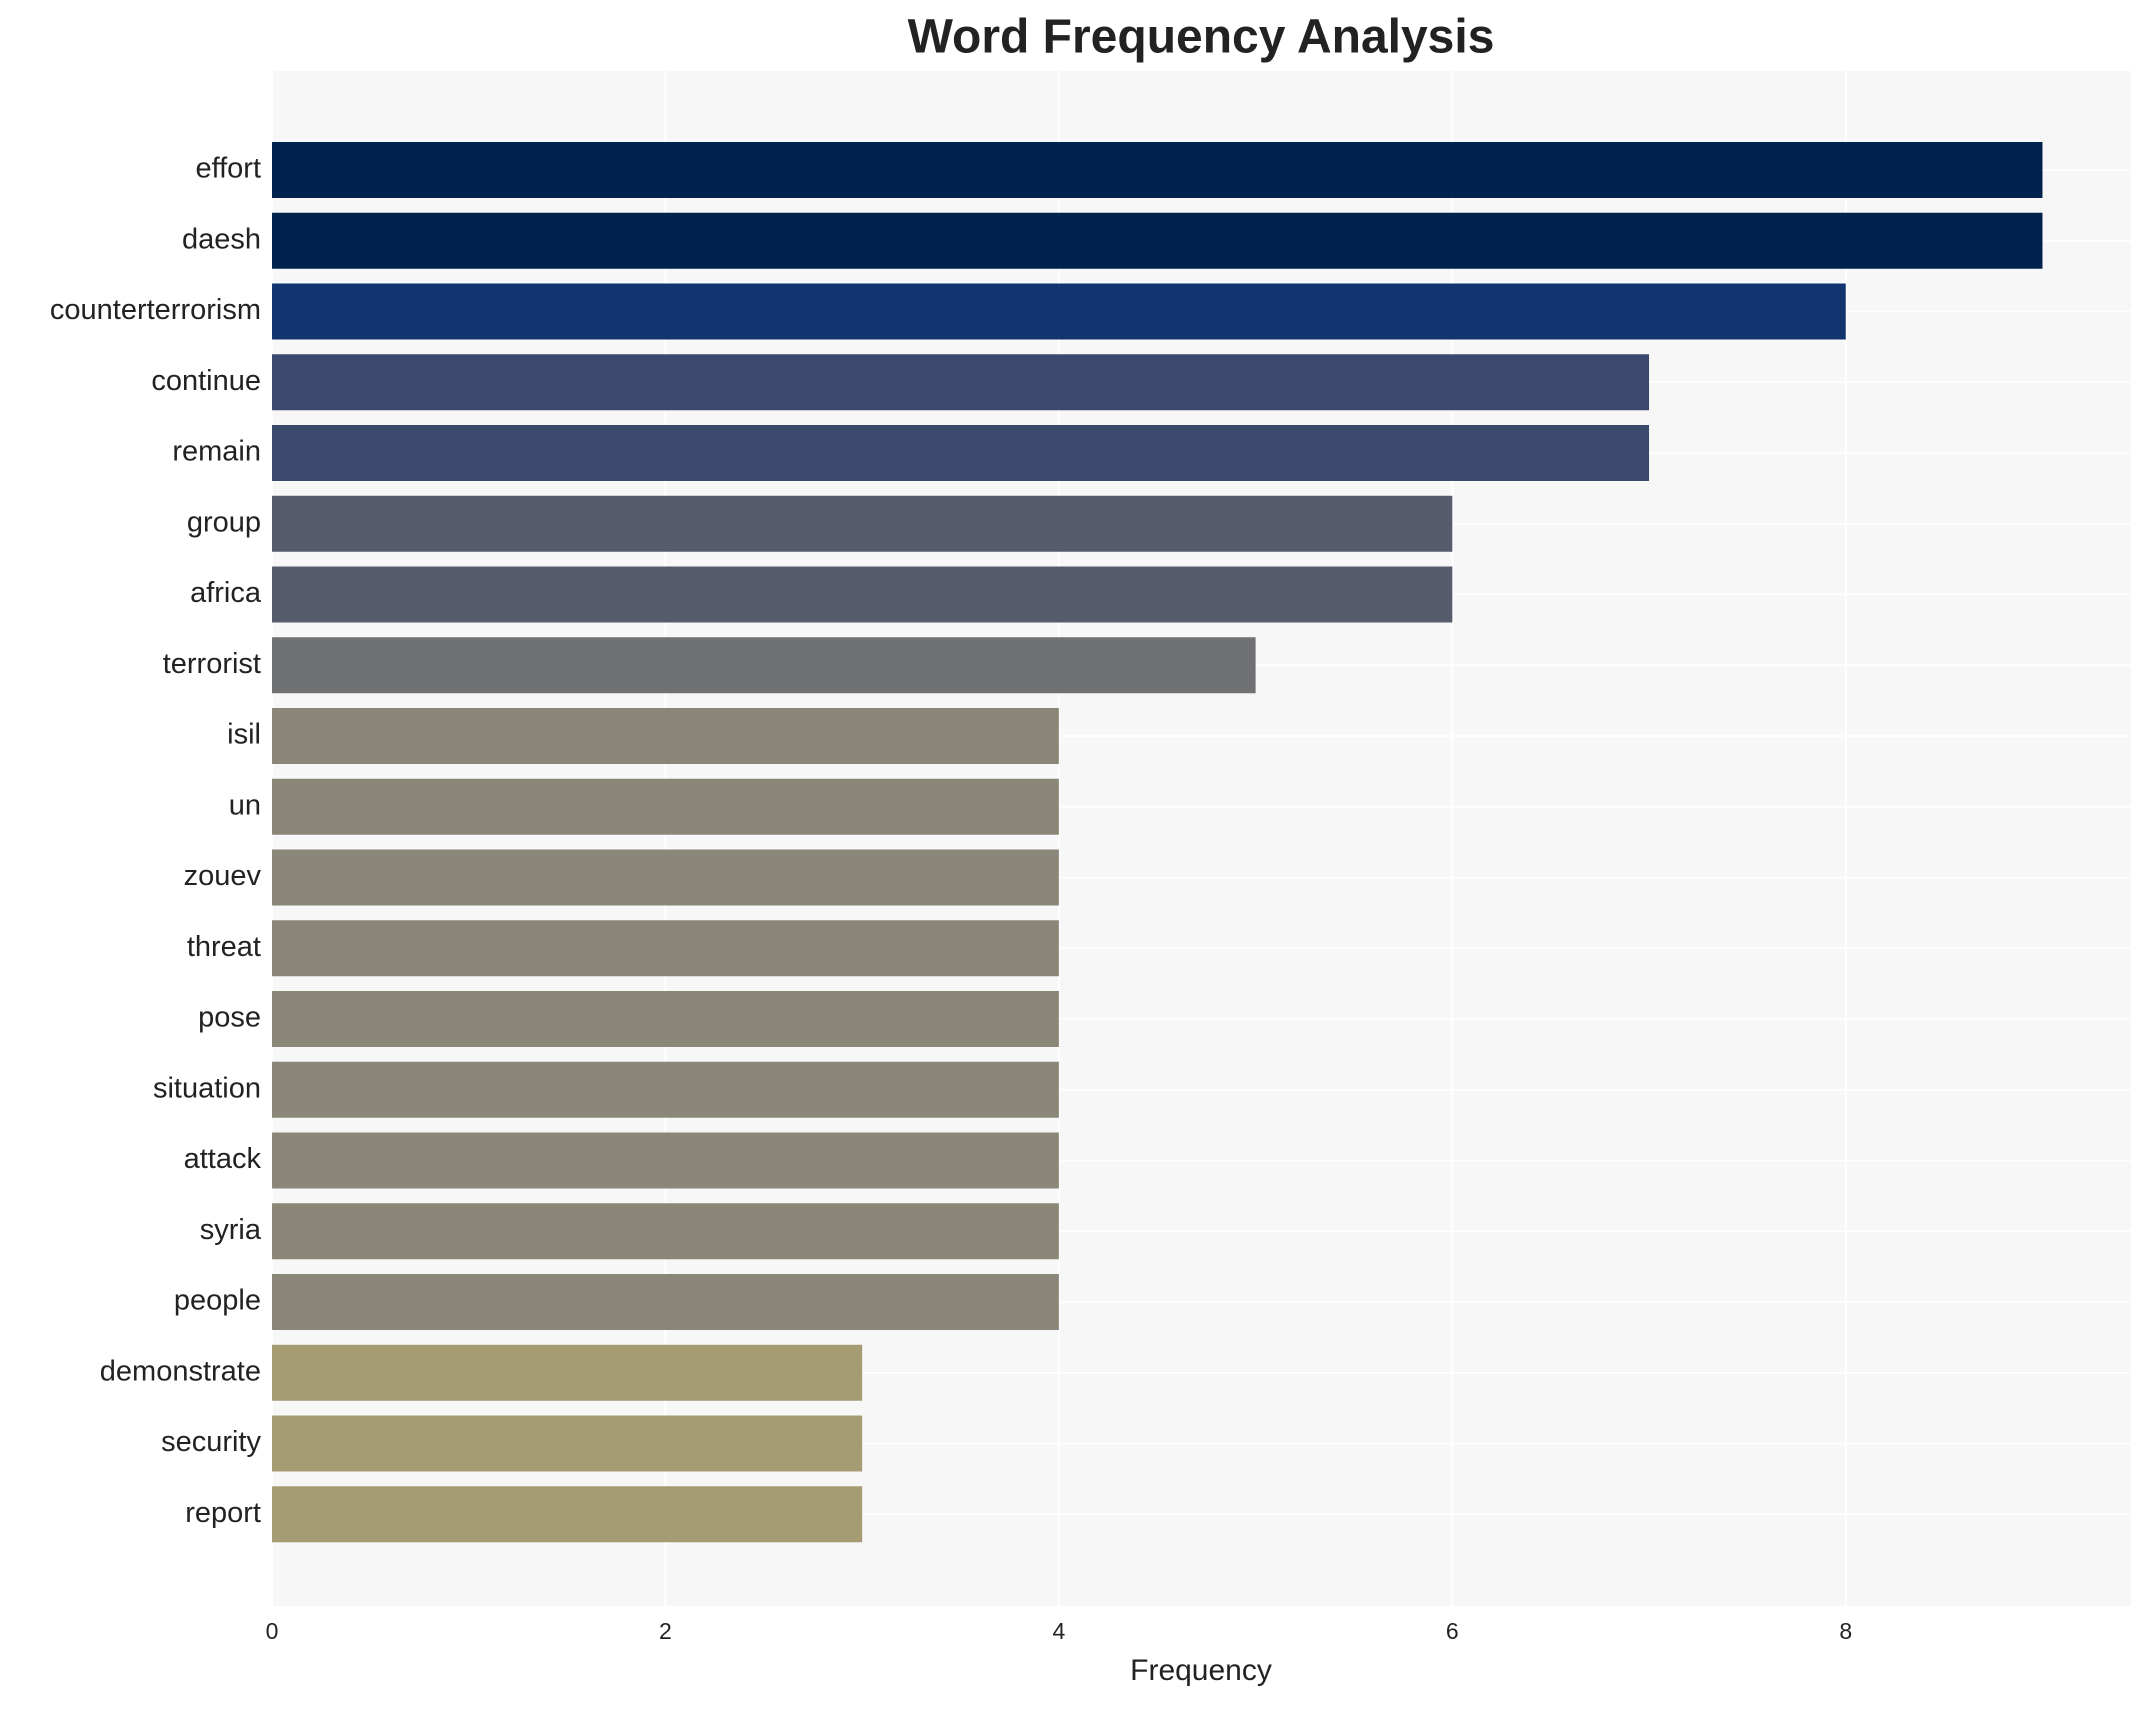 This screenshot has width=2152, height=1710. I want to click on y-tick-label: security, so click(211, 1442).